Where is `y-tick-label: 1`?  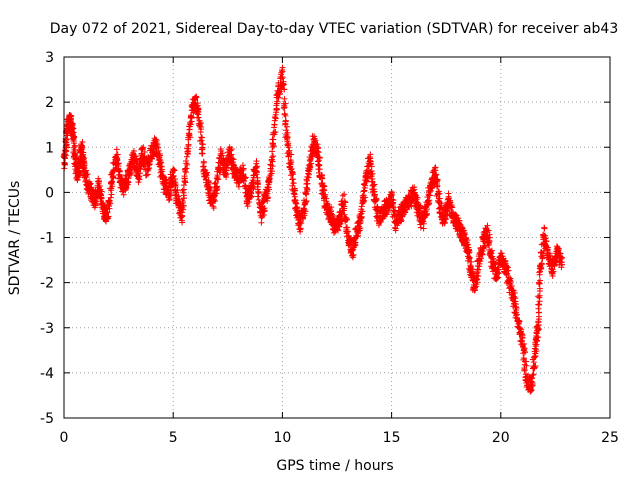
y-tick-label: 1 is located at coordinates (49, 148).